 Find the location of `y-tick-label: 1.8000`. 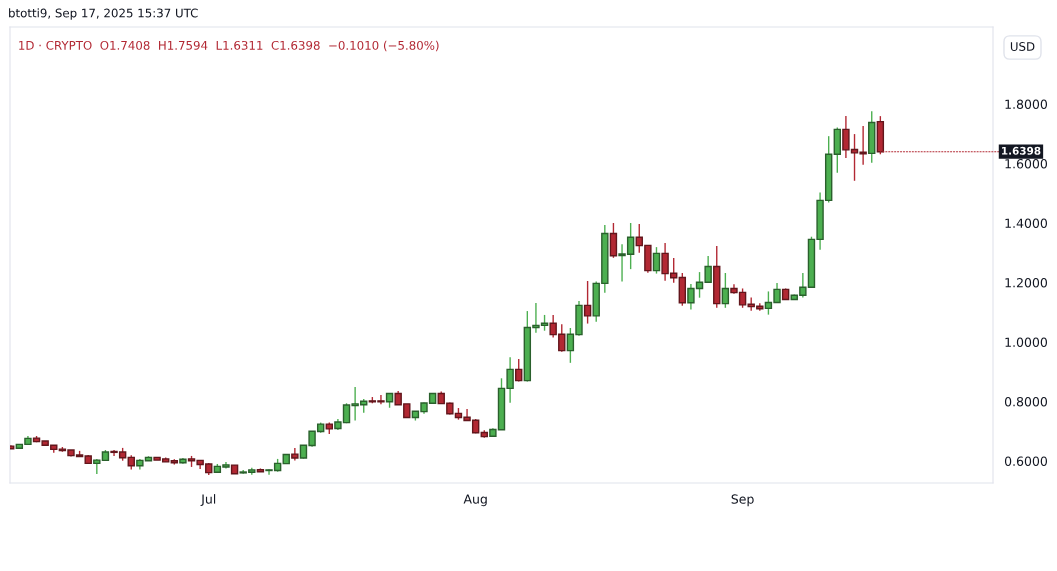

y-tick-label: 1.8000 is located at coordinates (1026, 104).